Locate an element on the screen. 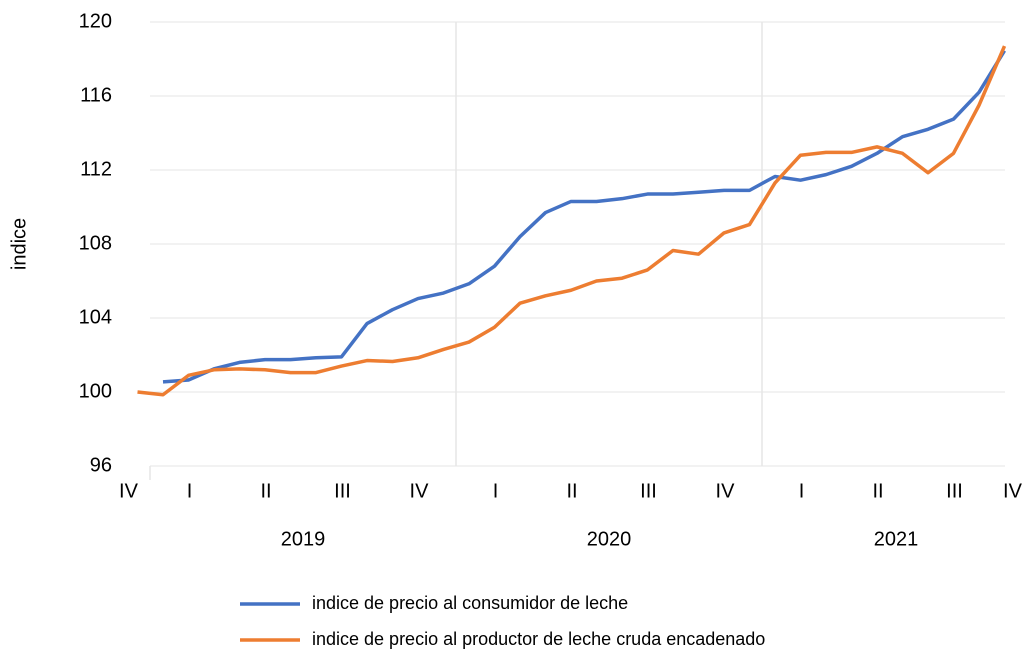 The image size is (1026, 669). legend-label: indice de precio al consumidor de leche is located at coordinates (470, 603).